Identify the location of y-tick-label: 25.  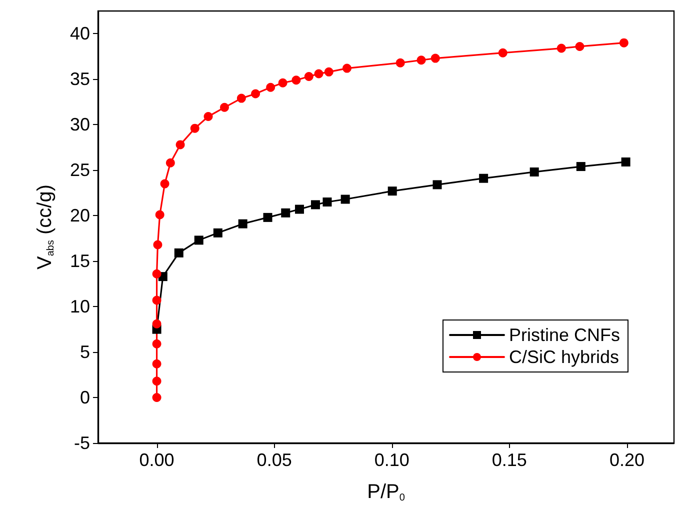
(80, 170).